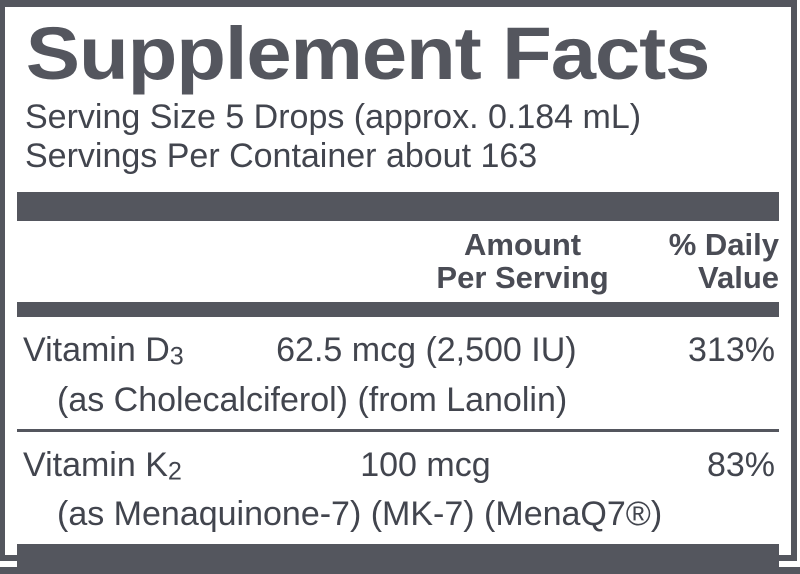 Image resolution: width=800 pixels, height=574 pixels. I want to click on nutrient-detail: (as Cholecalciferol) (from Lanolin), so click(312, 399).